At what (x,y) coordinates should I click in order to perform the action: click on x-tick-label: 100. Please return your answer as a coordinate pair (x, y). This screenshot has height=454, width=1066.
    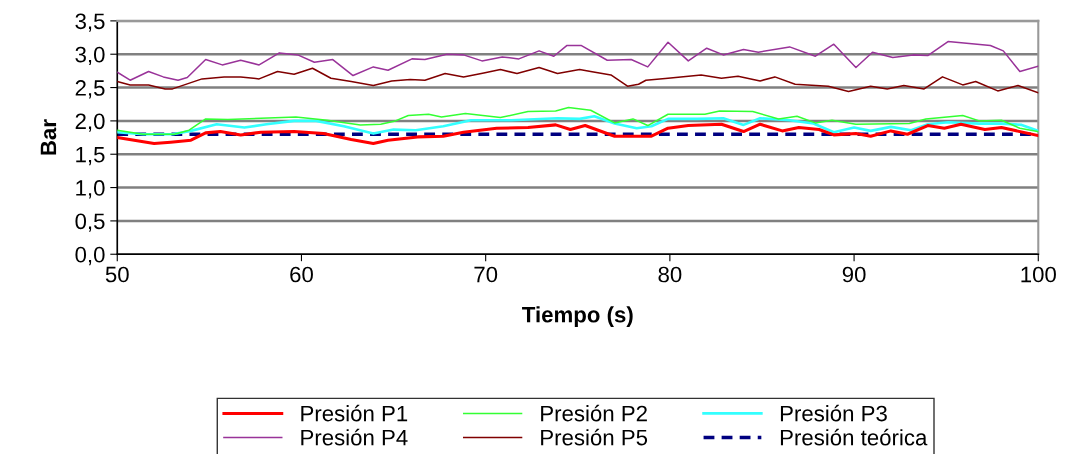
    Looking at the image, I should click on (1038, 274).